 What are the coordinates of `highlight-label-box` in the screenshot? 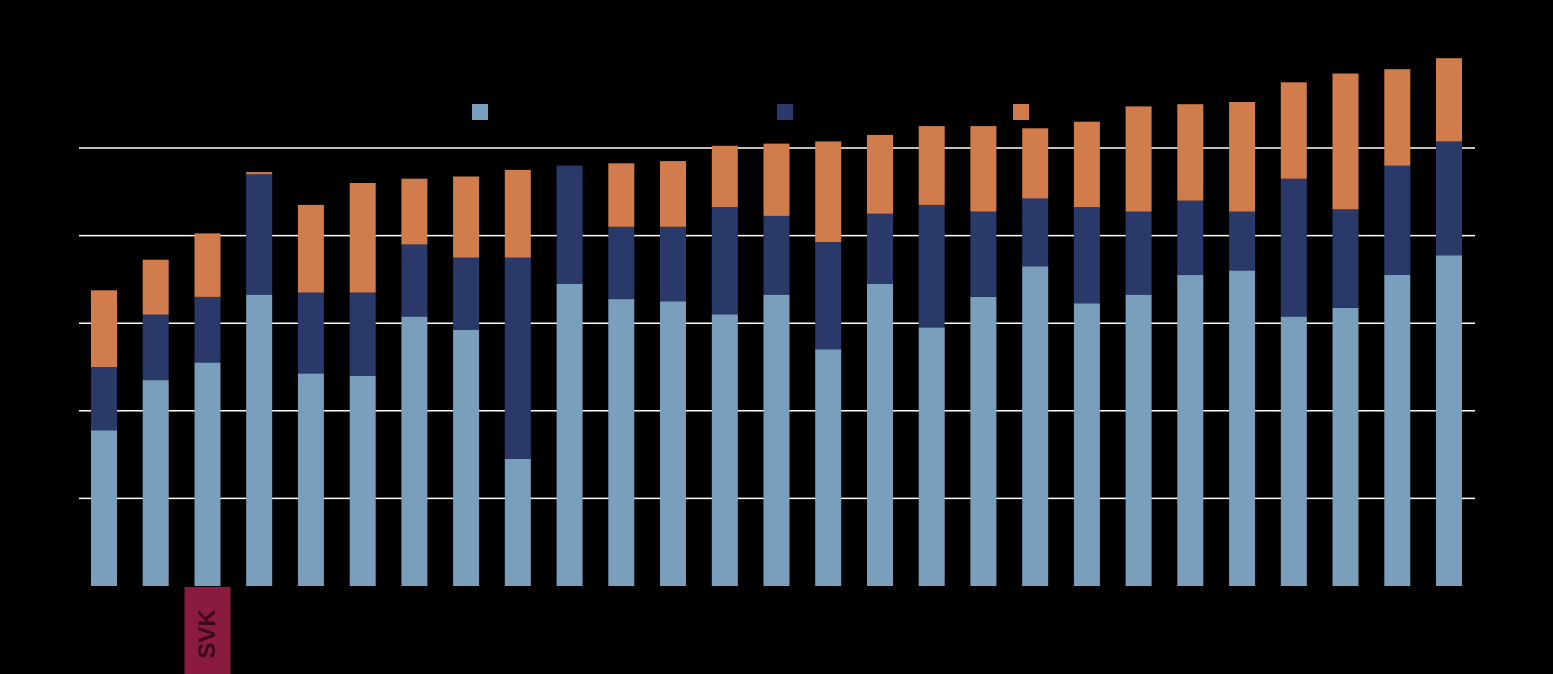 It's located at (207, 630).